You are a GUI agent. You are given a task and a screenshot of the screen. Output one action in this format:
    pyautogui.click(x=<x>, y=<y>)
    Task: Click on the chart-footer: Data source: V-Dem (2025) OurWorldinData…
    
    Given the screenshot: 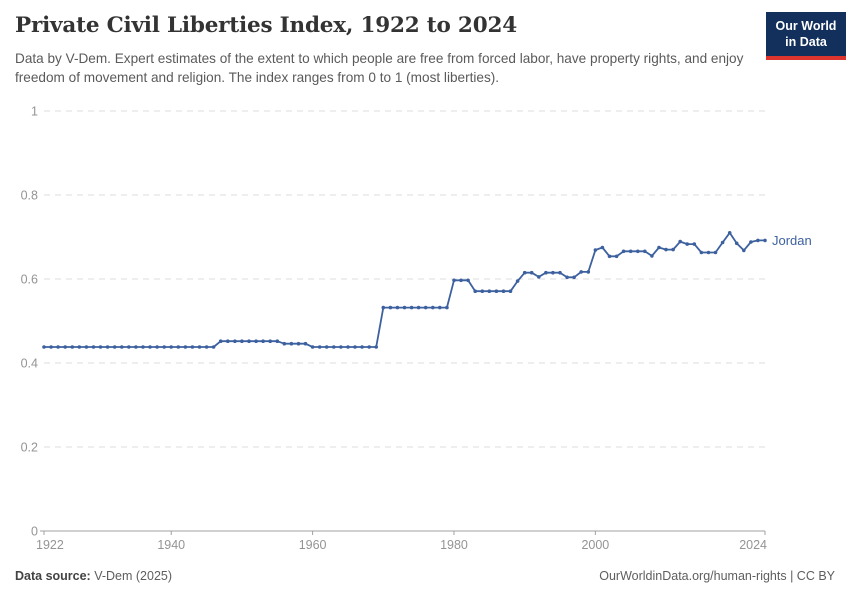 What is the action you would take?
    pyautogui.click(x=425, y=579)
    